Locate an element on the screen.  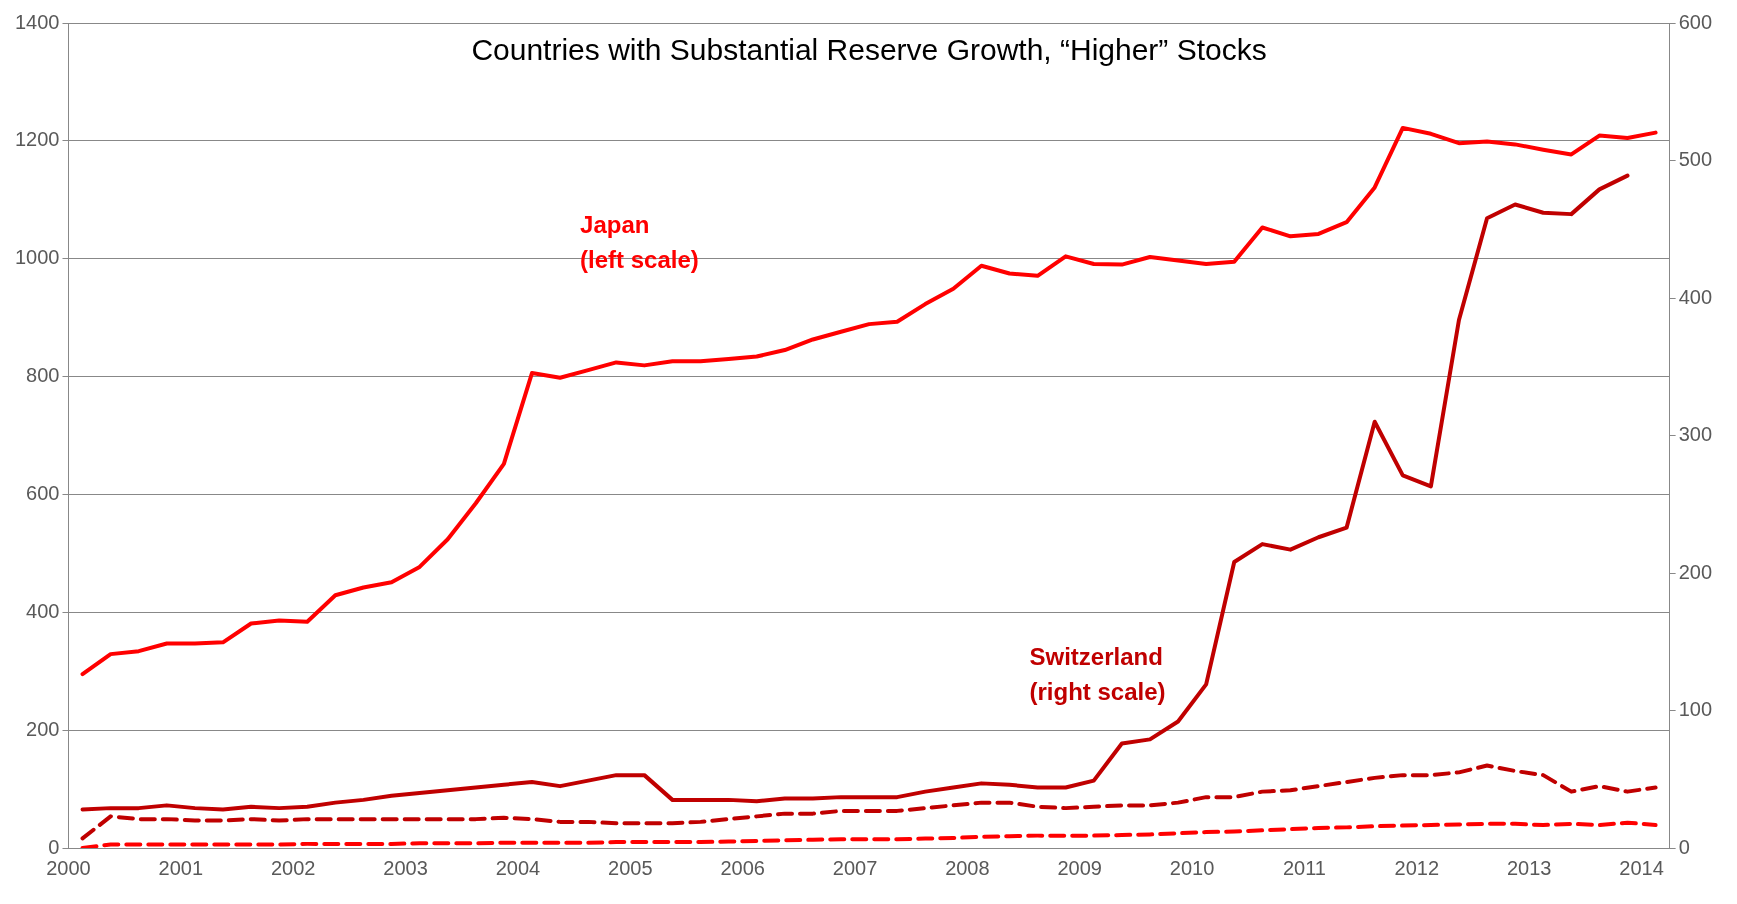
x-tick-label: 2010 is located at coordinates (1192, 867).